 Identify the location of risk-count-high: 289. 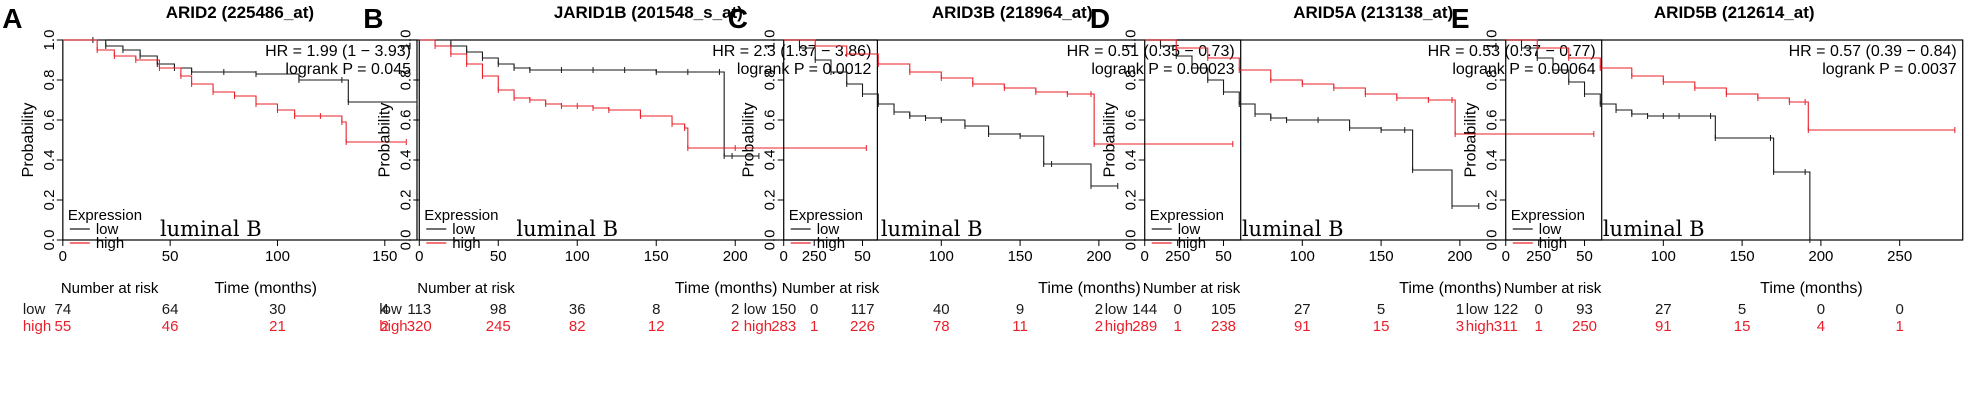
(1144, 326).